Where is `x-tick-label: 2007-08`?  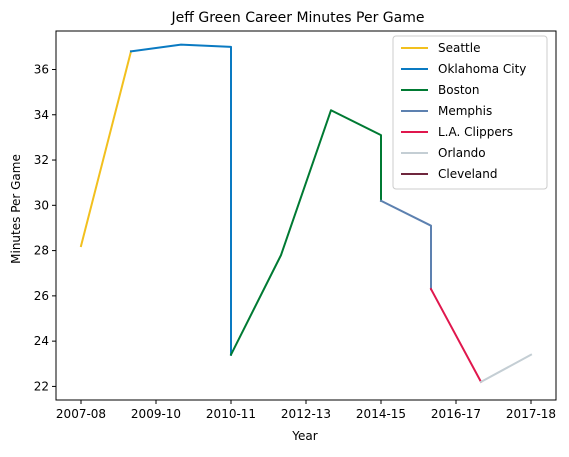
x-tick-label: 2007-08 is located at coordinates (81, 414).